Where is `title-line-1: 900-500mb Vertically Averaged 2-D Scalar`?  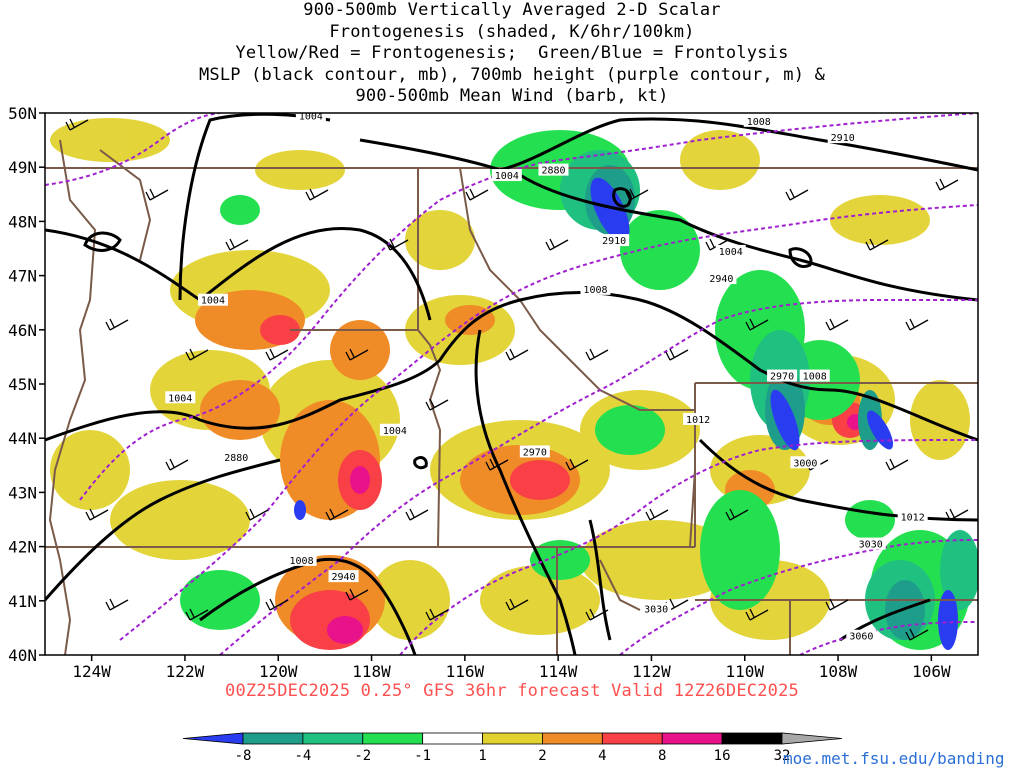
title-line-1: 900-500mb Vertically Averaged 2-D Scalar is located at coordinates (512, 10).